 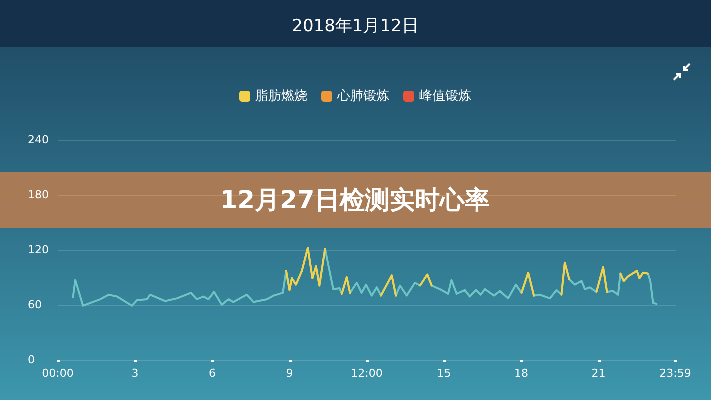 I want to click on x-tick-label: 9, so click(x=290, y=373).